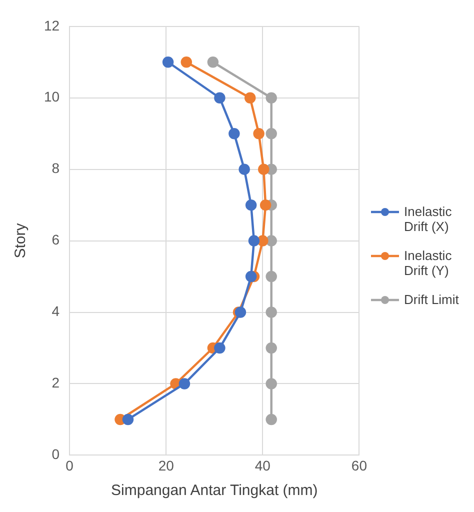  I want to click on legend-label: Inelastic Drift (X), so click(428, 219).